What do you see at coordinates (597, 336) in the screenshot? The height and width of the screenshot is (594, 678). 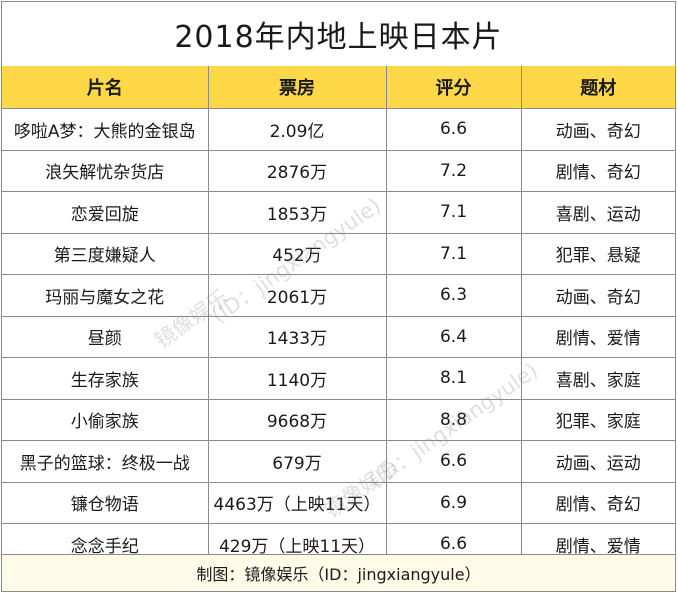 I see `cell-genre: 剧情、爱情` at bounding box center [597, 336].